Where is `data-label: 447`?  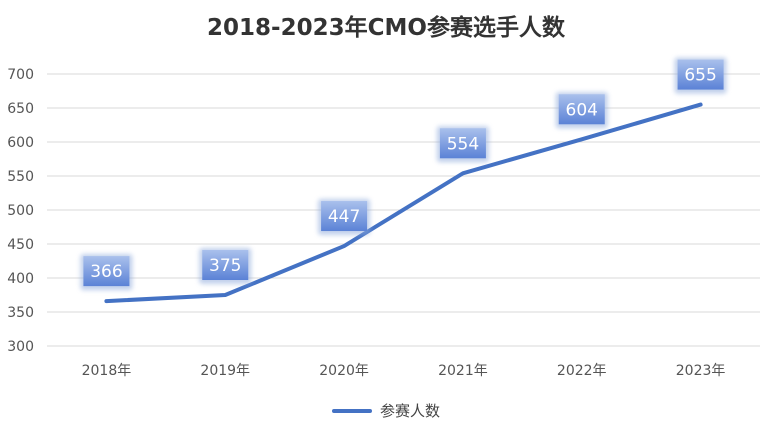
data-label: 447 is located at coordinates (344, 217).